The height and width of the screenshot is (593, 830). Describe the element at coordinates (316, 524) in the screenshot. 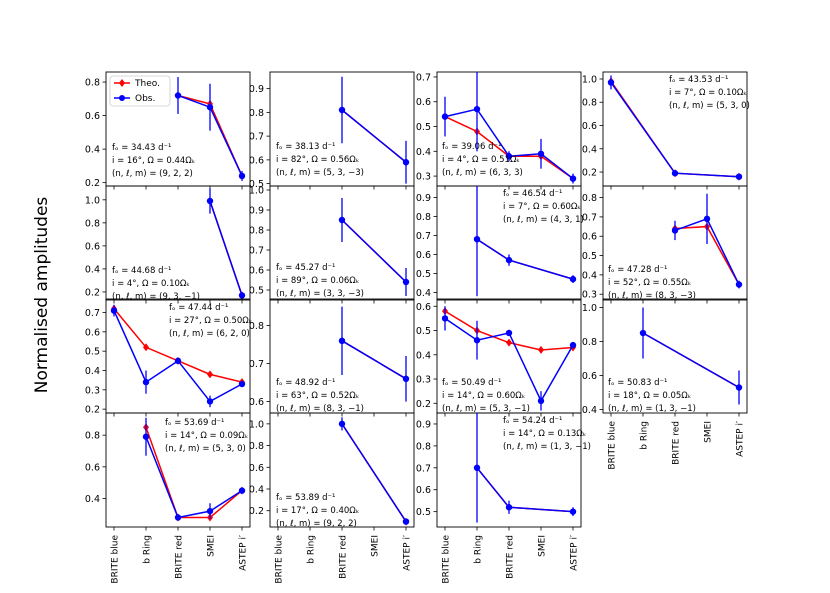

I see `panel-annotation: (n, ℓ, m) = (9, 2, 2)` at that location.